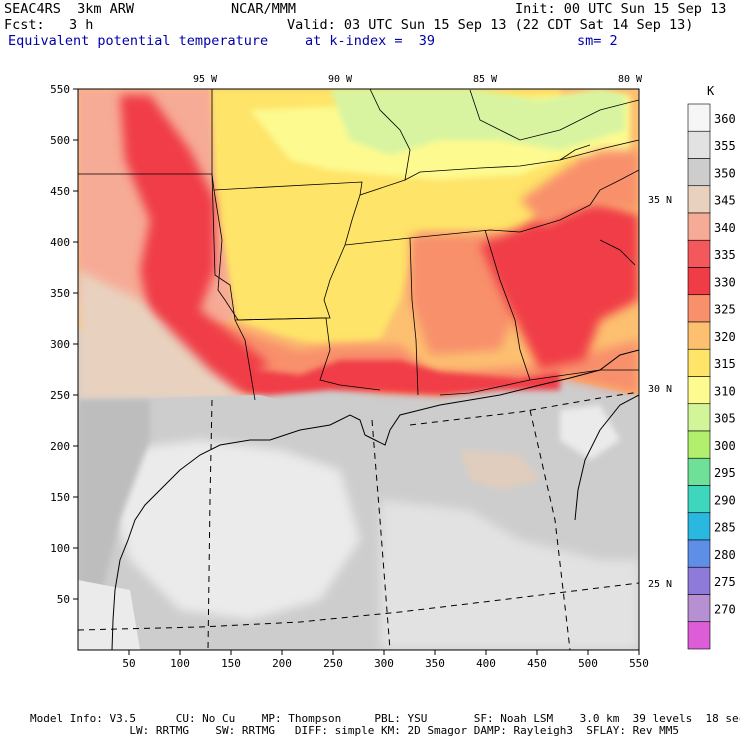  Describe the element at coordinates (597, 41) in the screenshot. I see `smoothing-info: sm= 2` at that location.